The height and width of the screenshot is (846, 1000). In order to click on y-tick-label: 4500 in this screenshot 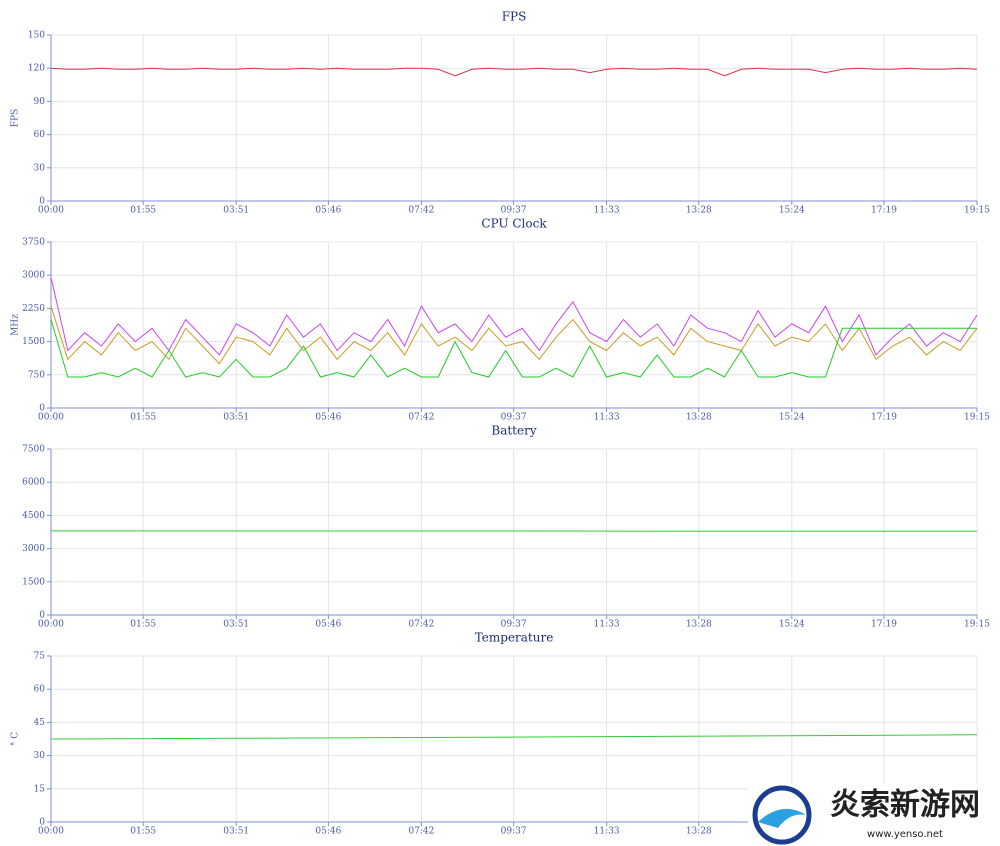, I will do `click(33, 516)`.